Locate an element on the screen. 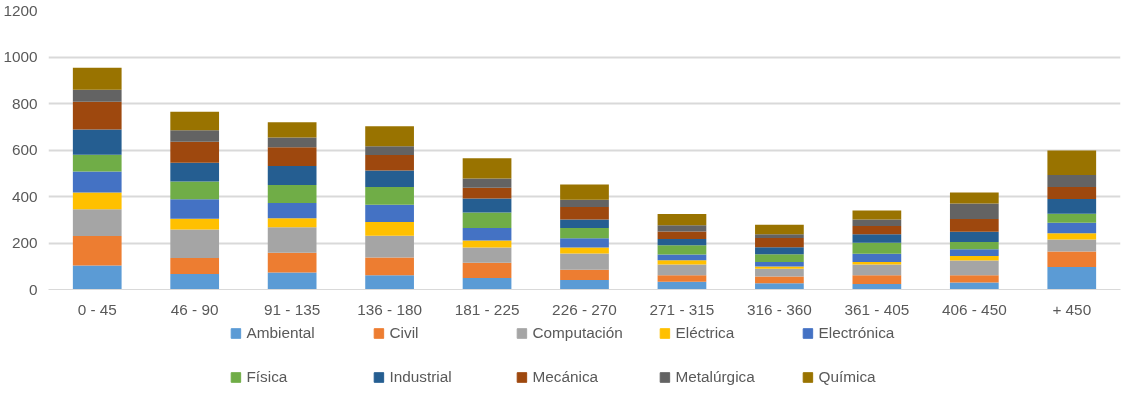 This screenshot has height=414, width=1135. legend-label: Ambiental is located at coordinates (281, 333).